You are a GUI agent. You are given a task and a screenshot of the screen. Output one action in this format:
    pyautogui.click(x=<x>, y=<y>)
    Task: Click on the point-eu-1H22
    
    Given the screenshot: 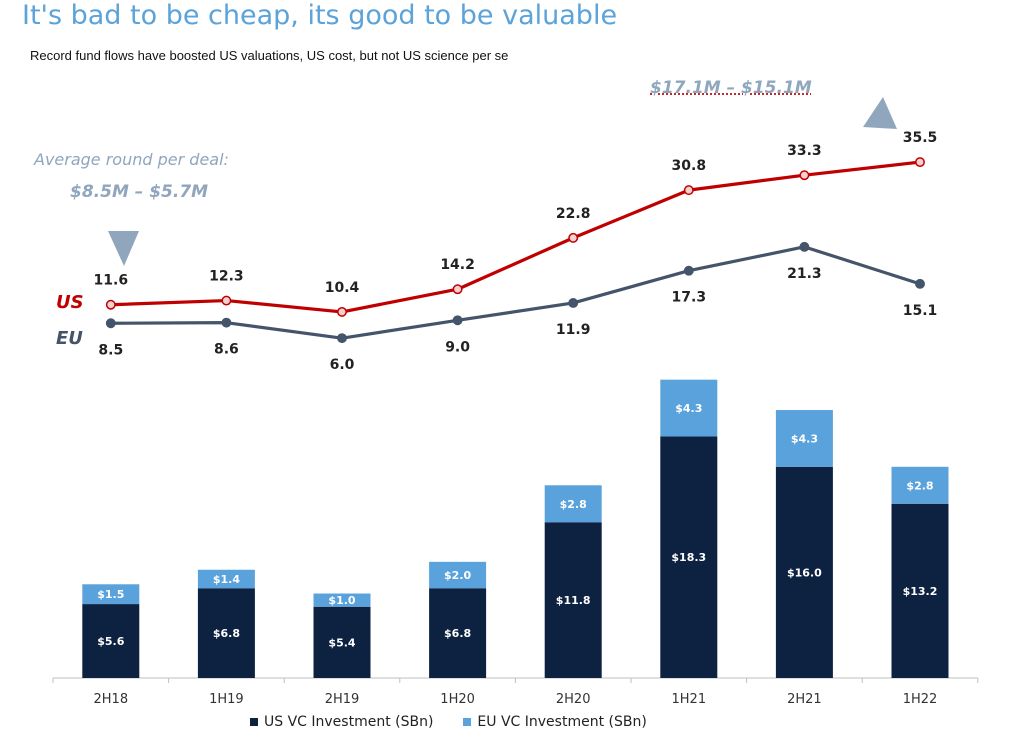 What is the action you would take?
    pyautogui.click(x=920, y=283)
    